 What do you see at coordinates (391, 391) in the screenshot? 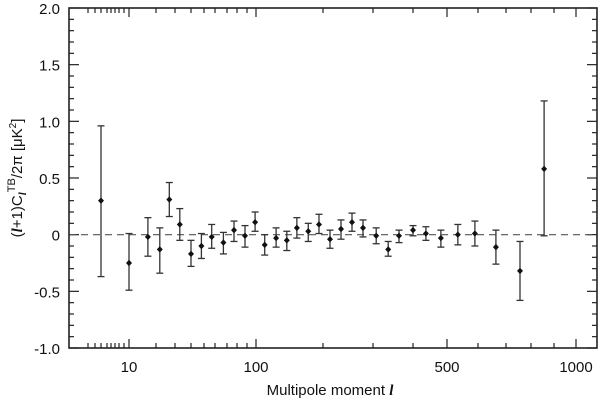
I see `x-axis-symbol: l` at bounding box center [391, 391].